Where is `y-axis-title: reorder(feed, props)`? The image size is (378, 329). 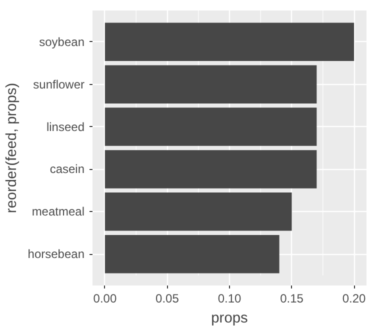 y-axis-title: reorder(feed, props) is located at coordinates (12, 148).